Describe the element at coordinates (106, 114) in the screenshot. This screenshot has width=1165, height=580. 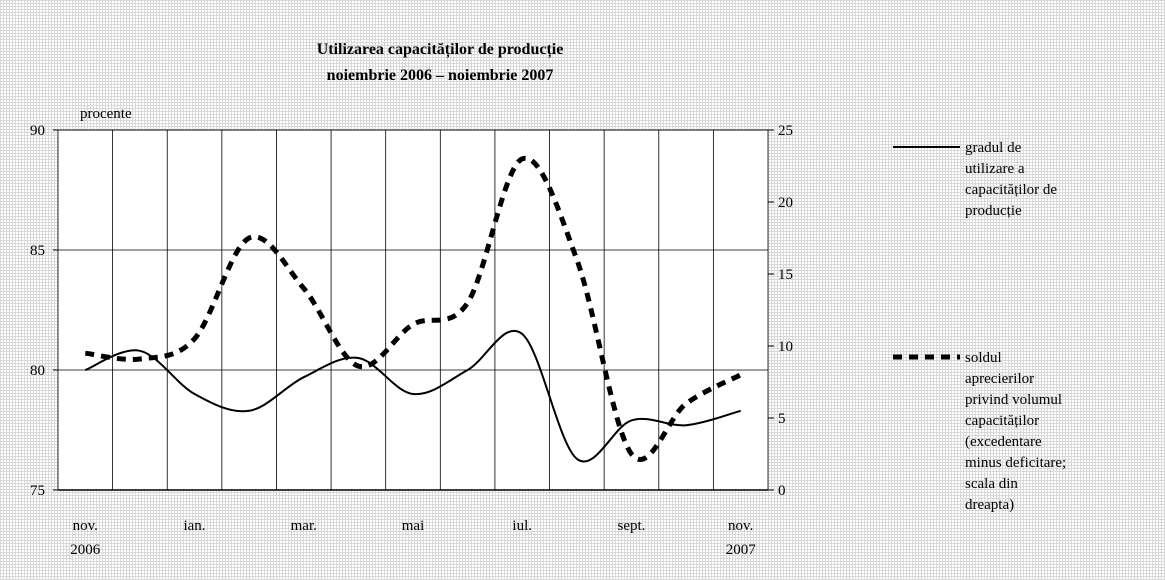
I see `y-axis-label: procente` at that location.